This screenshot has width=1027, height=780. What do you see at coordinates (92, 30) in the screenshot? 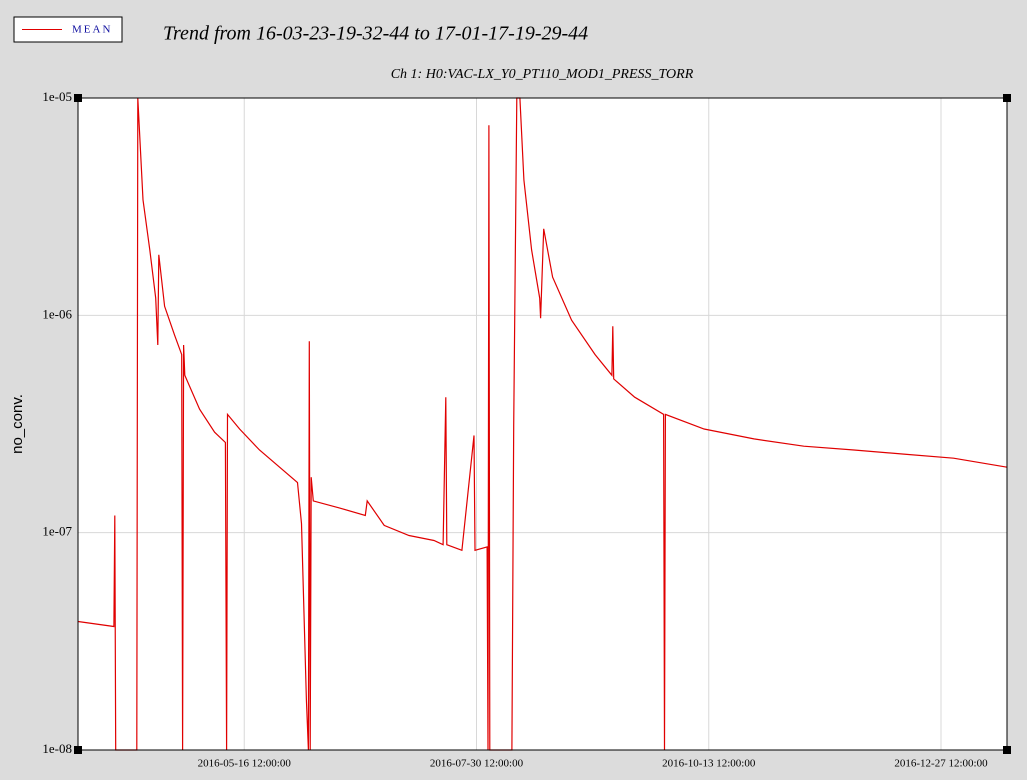
I see `legend-label: MEAN` at bounding box center [92, 30].